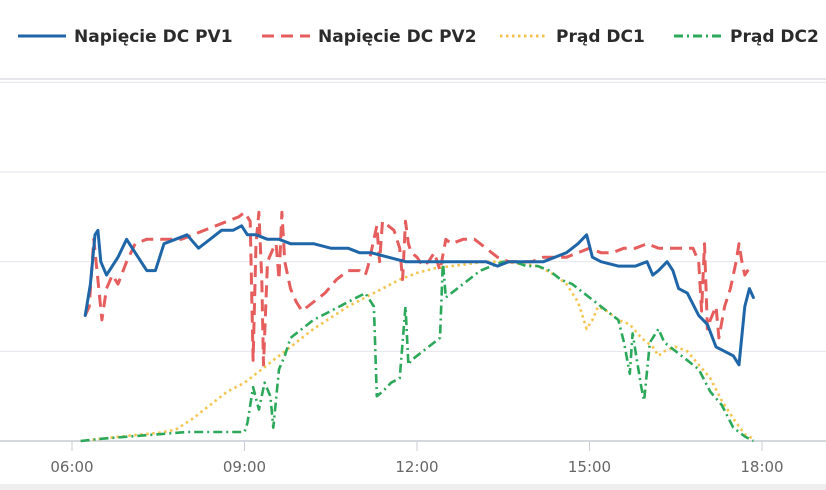 This screenshot has height=490, width=826. I want to click on x-tick-label-3: 15:00, so click(589, 467).